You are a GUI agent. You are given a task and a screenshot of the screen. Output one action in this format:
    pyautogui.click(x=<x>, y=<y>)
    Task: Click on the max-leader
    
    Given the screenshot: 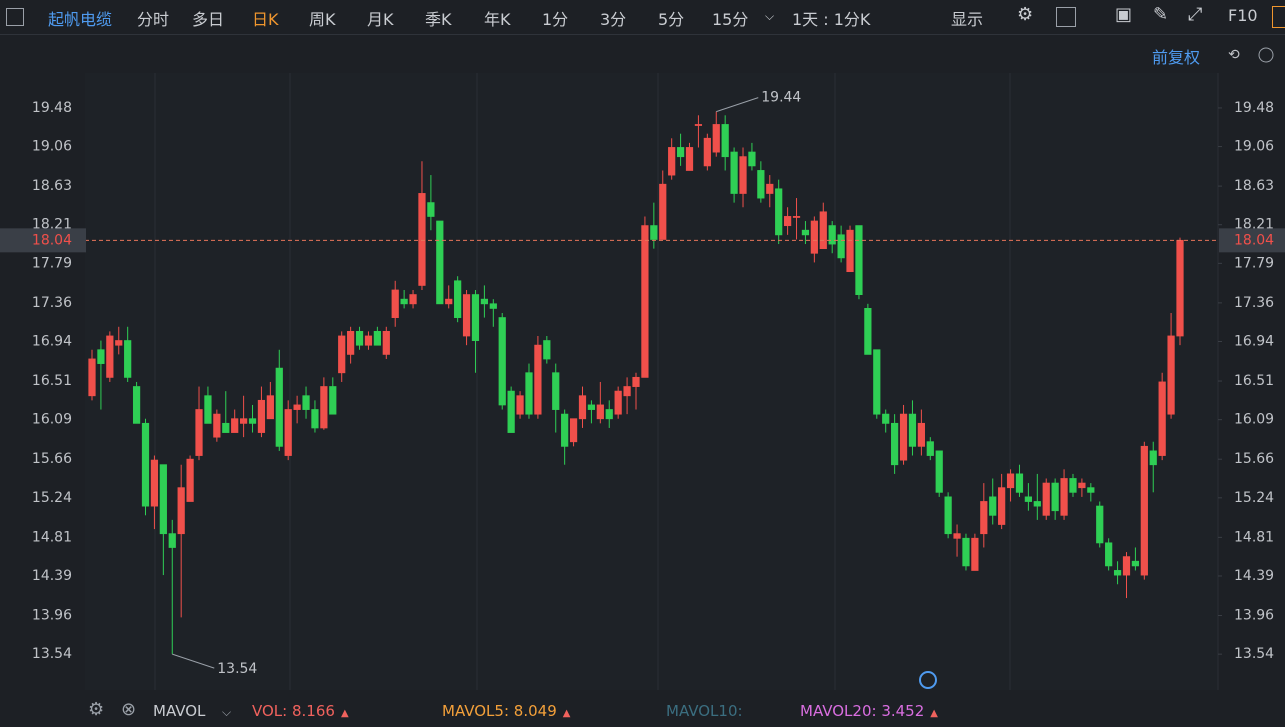 What is the action you would take?
    pyautogui.click(x=737, y=105)
    